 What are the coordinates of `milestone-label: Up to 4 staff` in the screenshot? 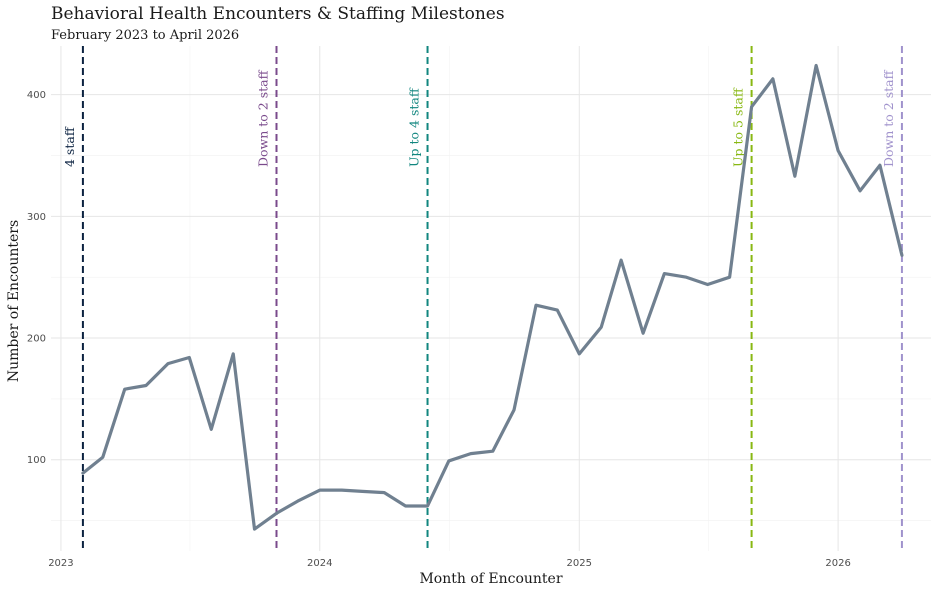 It's located at (414, 127).